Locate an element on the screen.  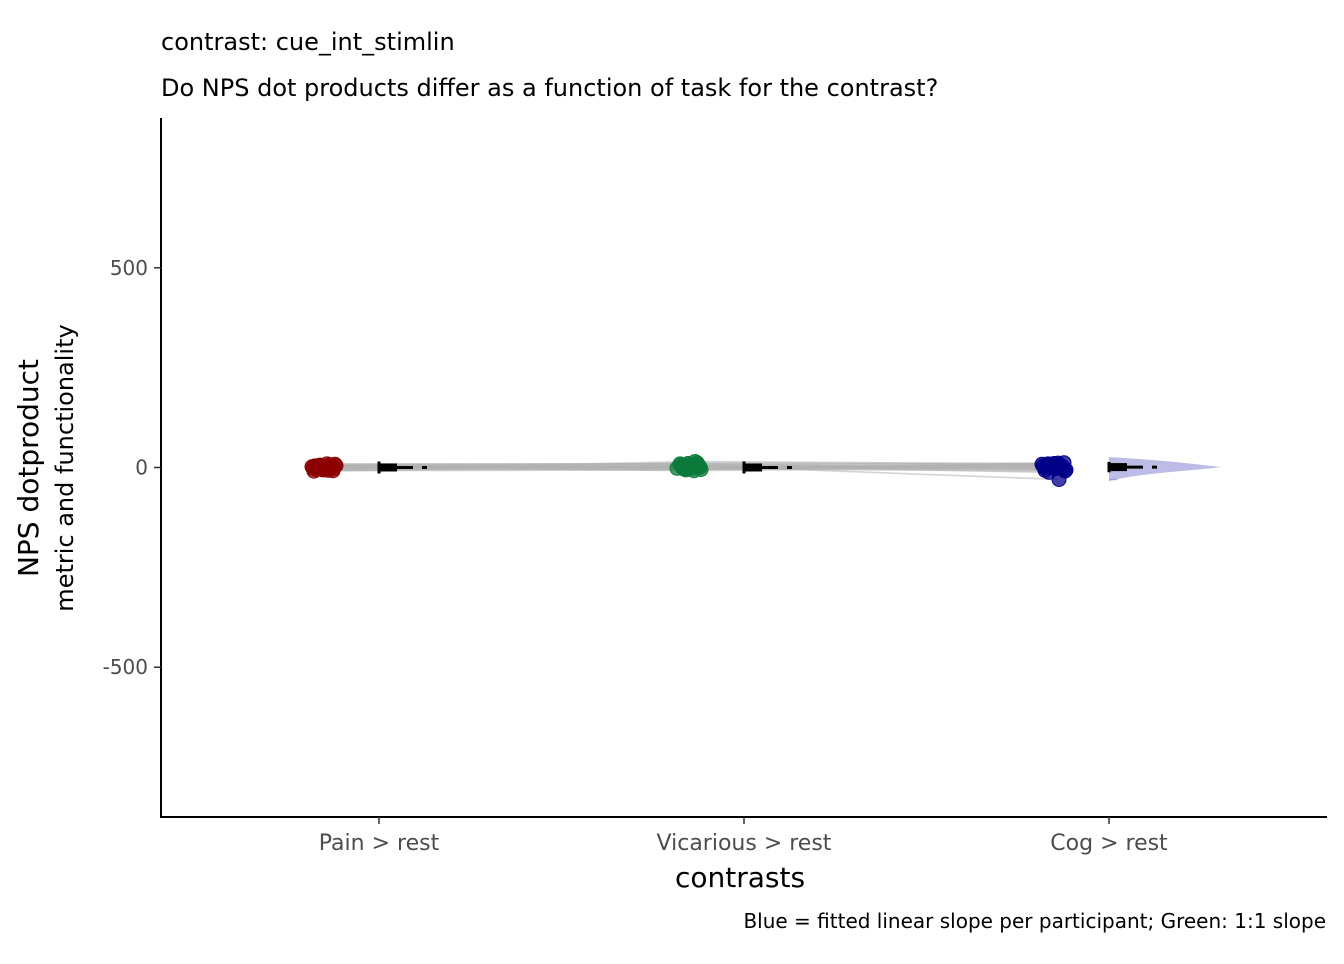
y-axis-ticks: -500 0 500 is located at coordinates (132, 467).